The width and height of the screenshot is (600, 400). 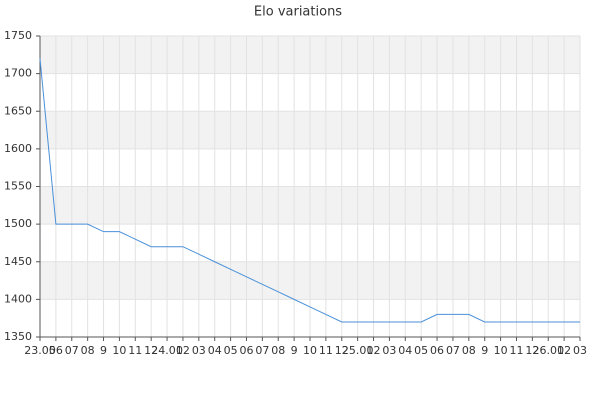 What do you see at coordinates (167, 350) in the screenshot?
I see `x-tick-label: 24.01` at bounding box center [167, 350].